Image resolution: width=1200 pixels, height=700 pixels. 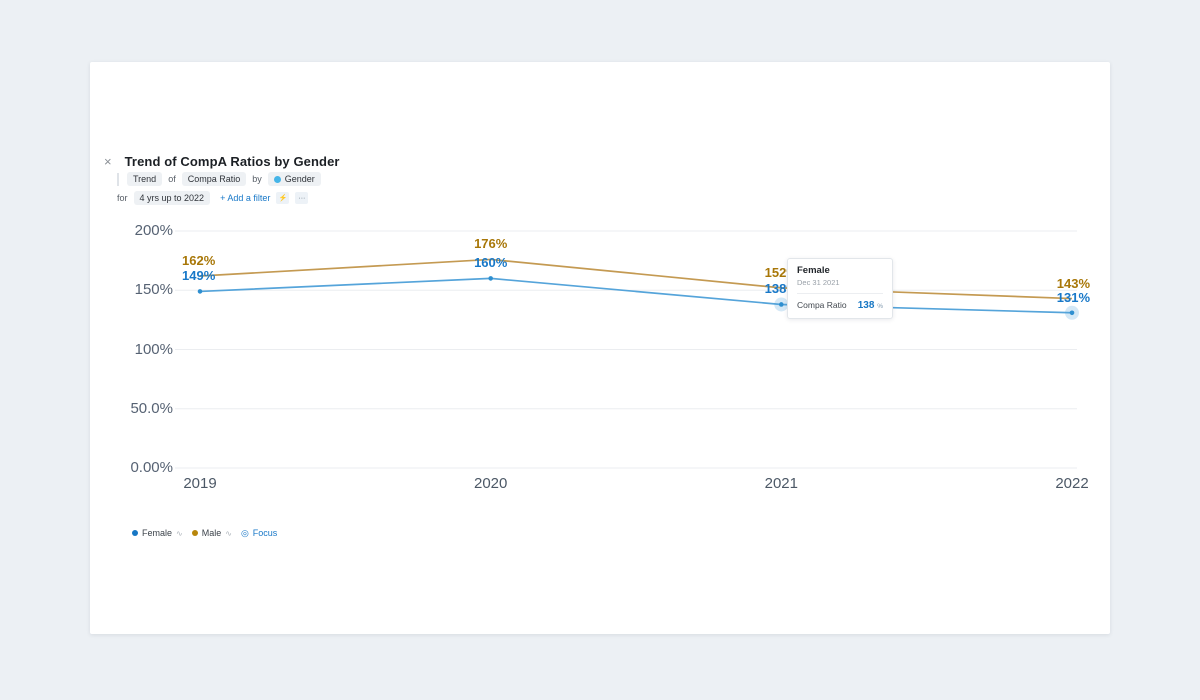 What do you see at coordinates (283, 198) in the screenshot?
I see `bolt-icon: ⚡` at bounding box center [283, 198].